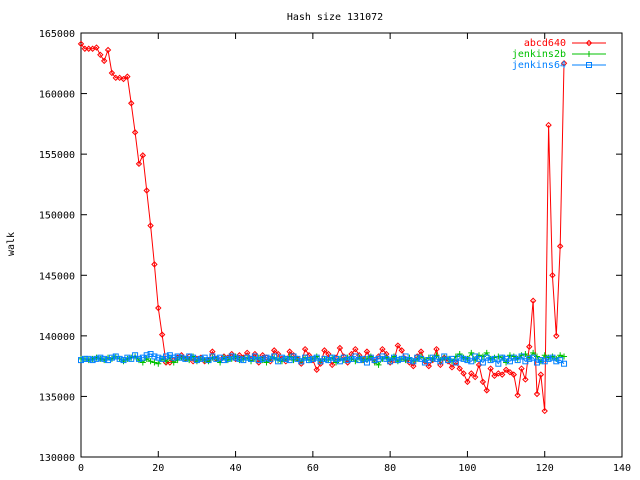  Describe the element at coordinates (57, 95) in the screenshot. I see `y-tick-label: 160000` at that location.